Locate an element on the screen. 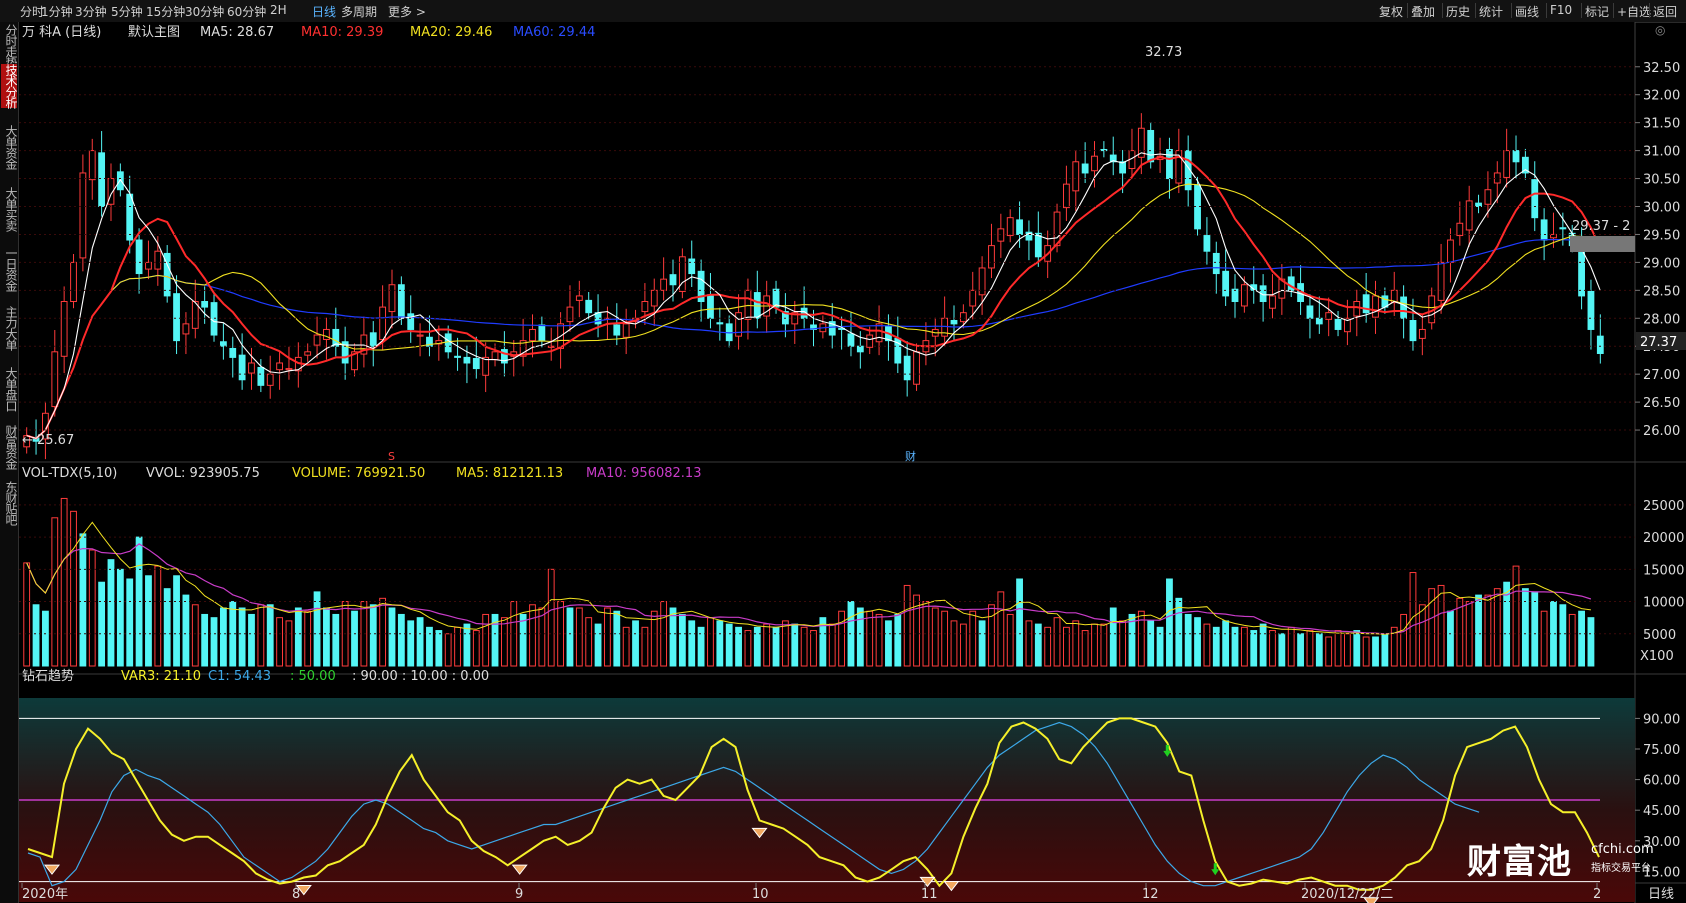 Image resolution: width=1686 pixels, height=903 pixels. period-8-button: 2H is located at coordinates (278, 10).